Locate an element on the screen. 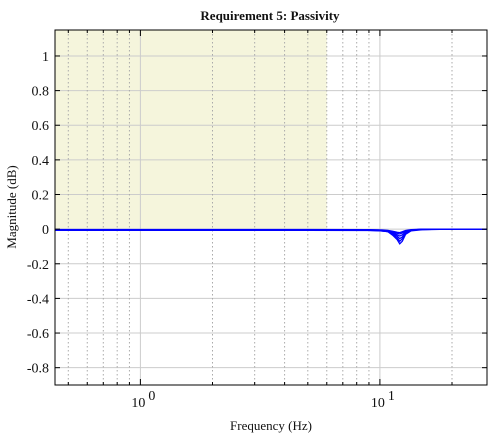 This screenshot has width=498, height=438. y-tick-label: -0.6 is located at coordinates (38, 334).